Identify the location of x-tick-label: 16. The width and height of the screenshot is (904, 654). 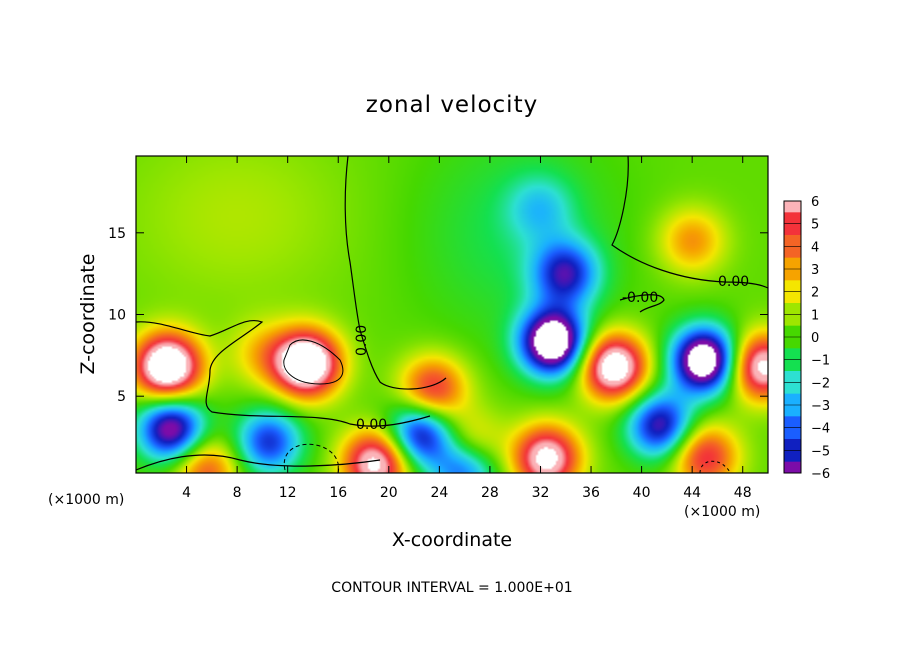
(338, 493).